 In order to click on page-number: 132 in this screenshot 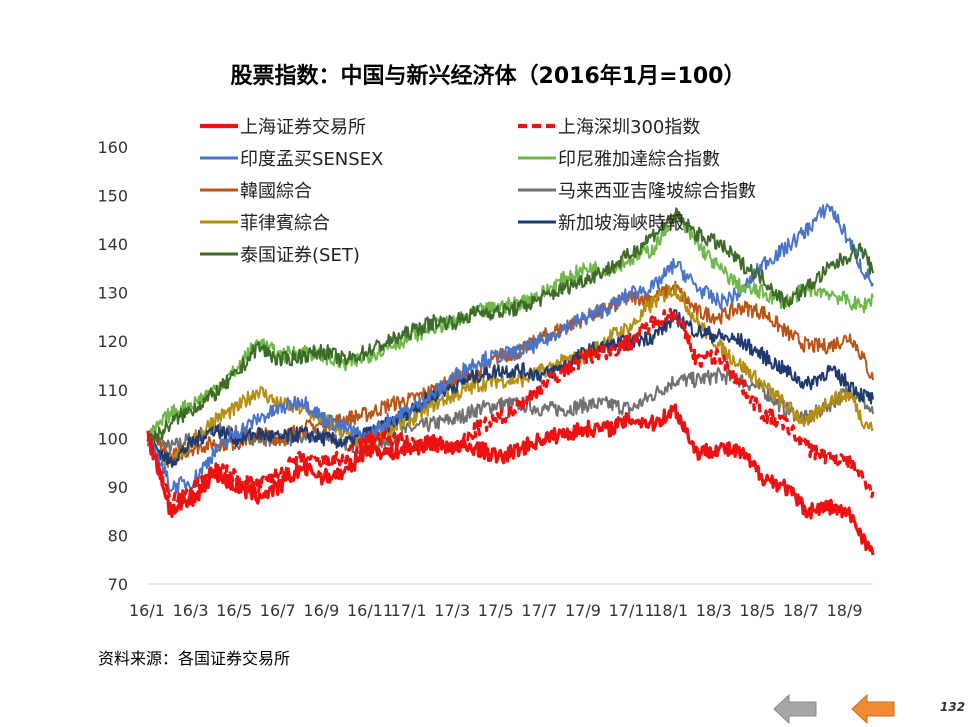, I will do `click(953, 707)`.